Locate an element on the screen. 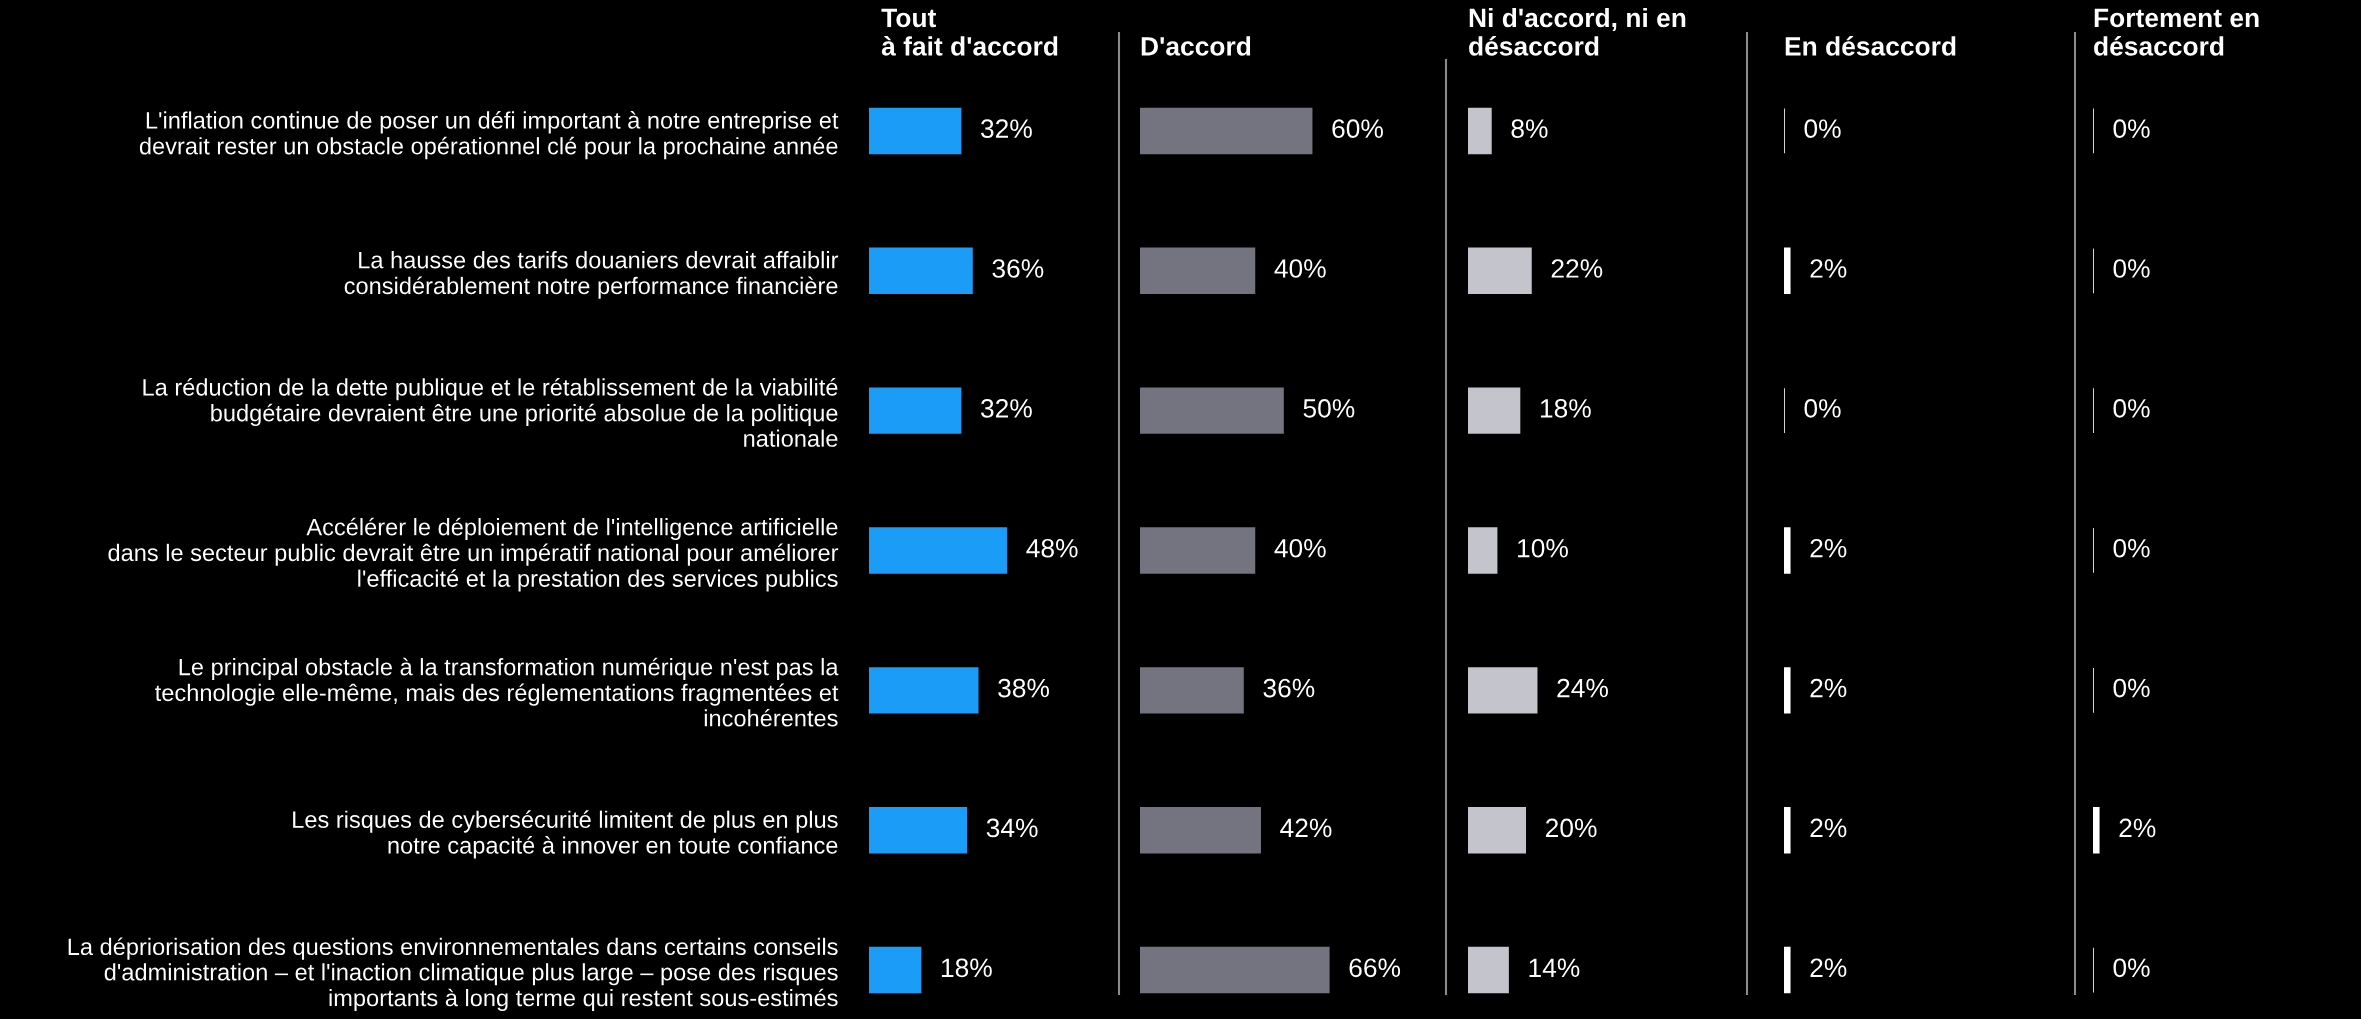 The height and width of the screenshot is (1019, 2361). text: Fortement en désaccord is located at coordinates (2176, 32).